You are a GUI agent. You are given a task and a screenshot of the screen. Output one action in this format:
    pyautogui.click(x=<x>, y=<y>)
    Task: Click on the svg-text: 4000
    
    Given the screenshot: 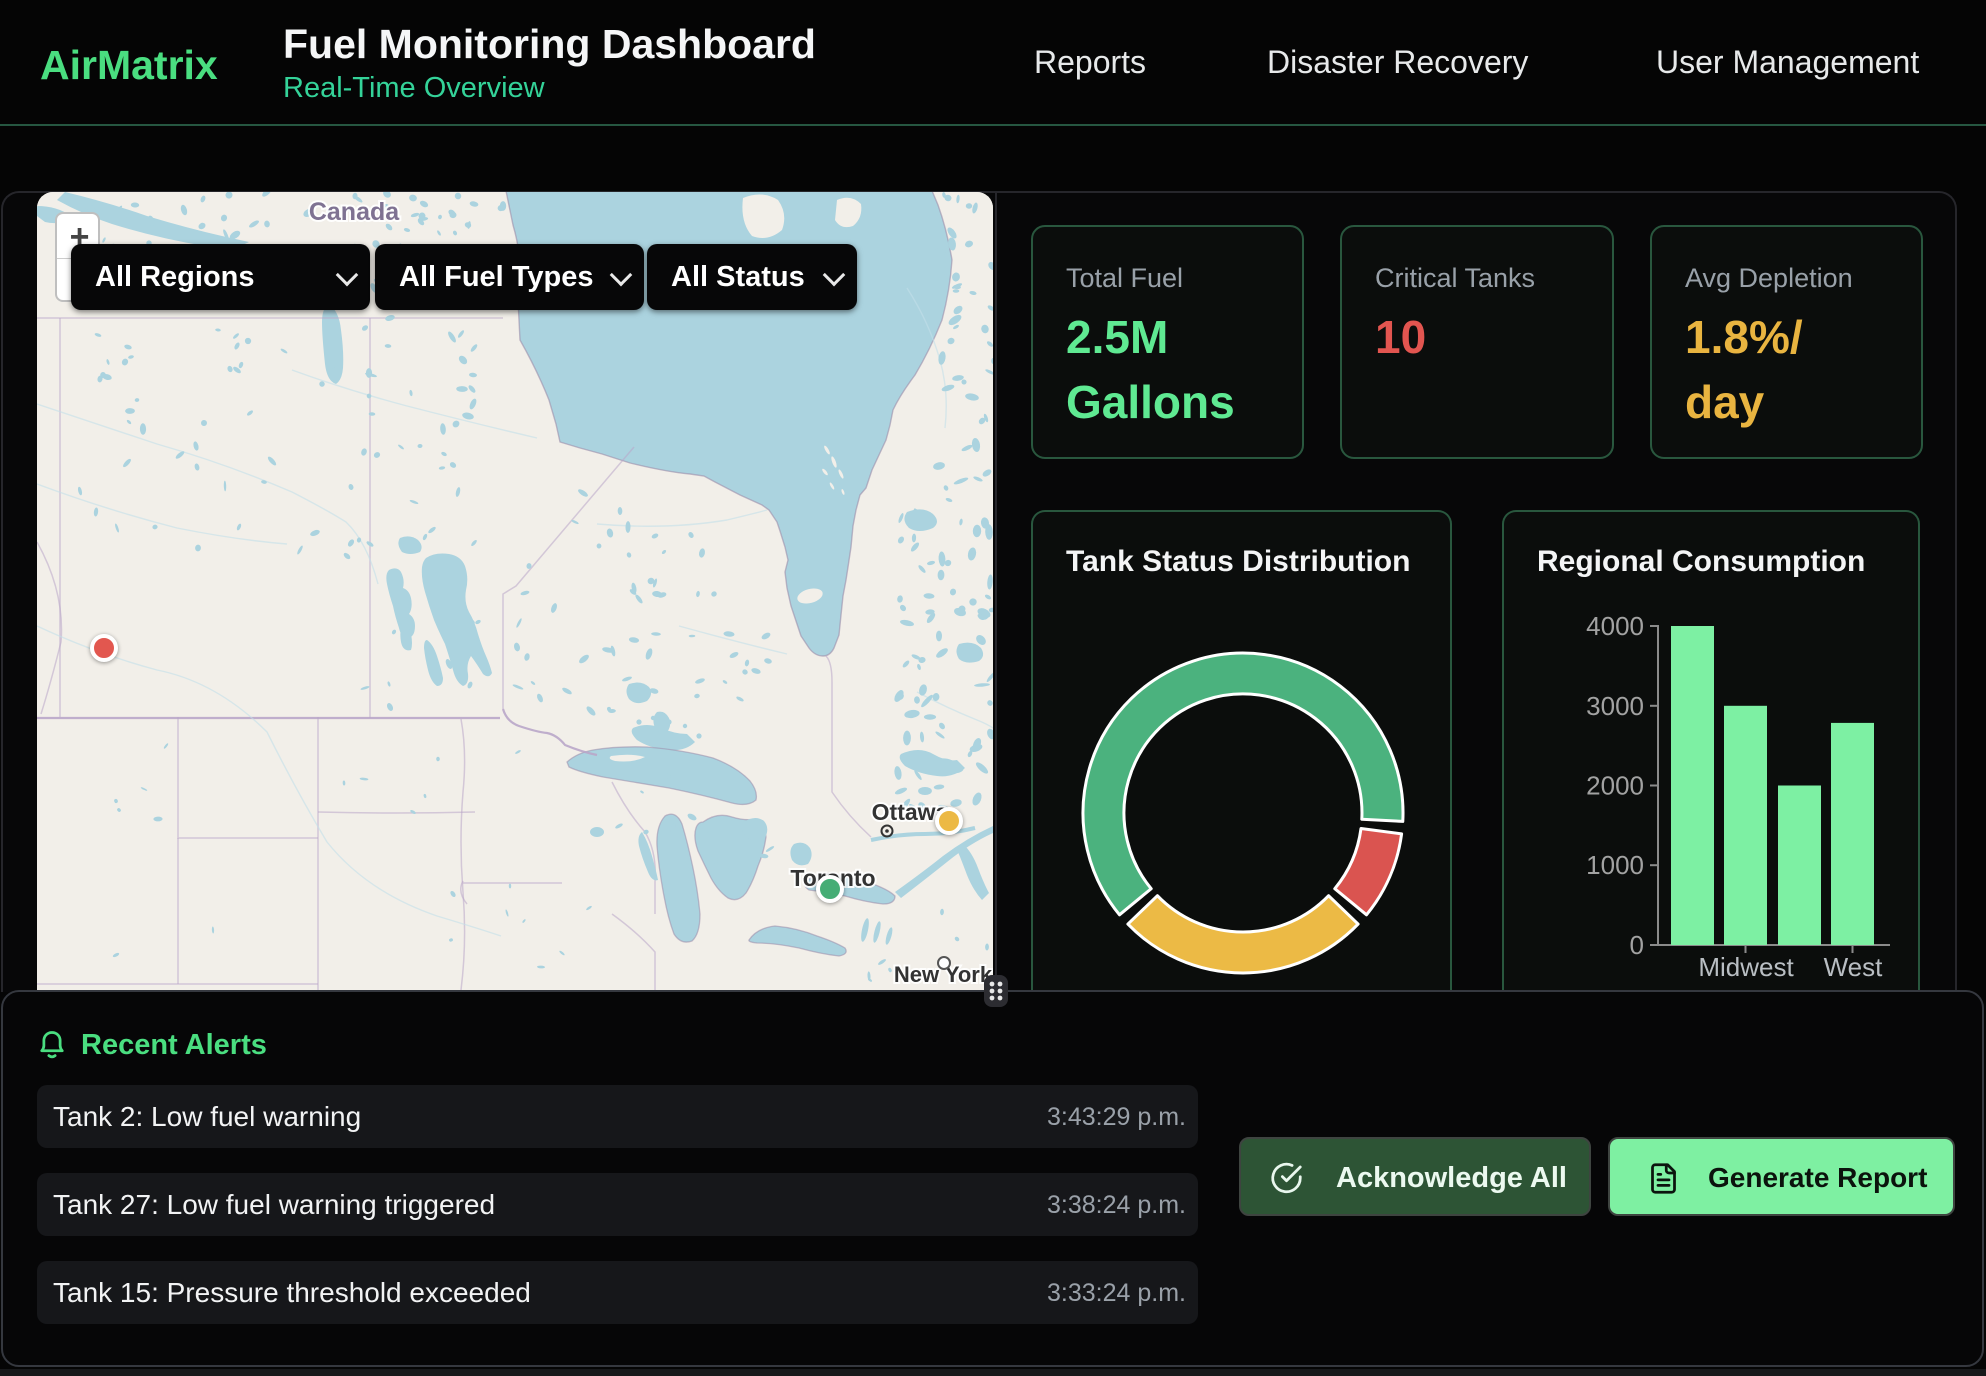 What is the action you would take?
    pyautogui.click(x=1615, y=626)
    